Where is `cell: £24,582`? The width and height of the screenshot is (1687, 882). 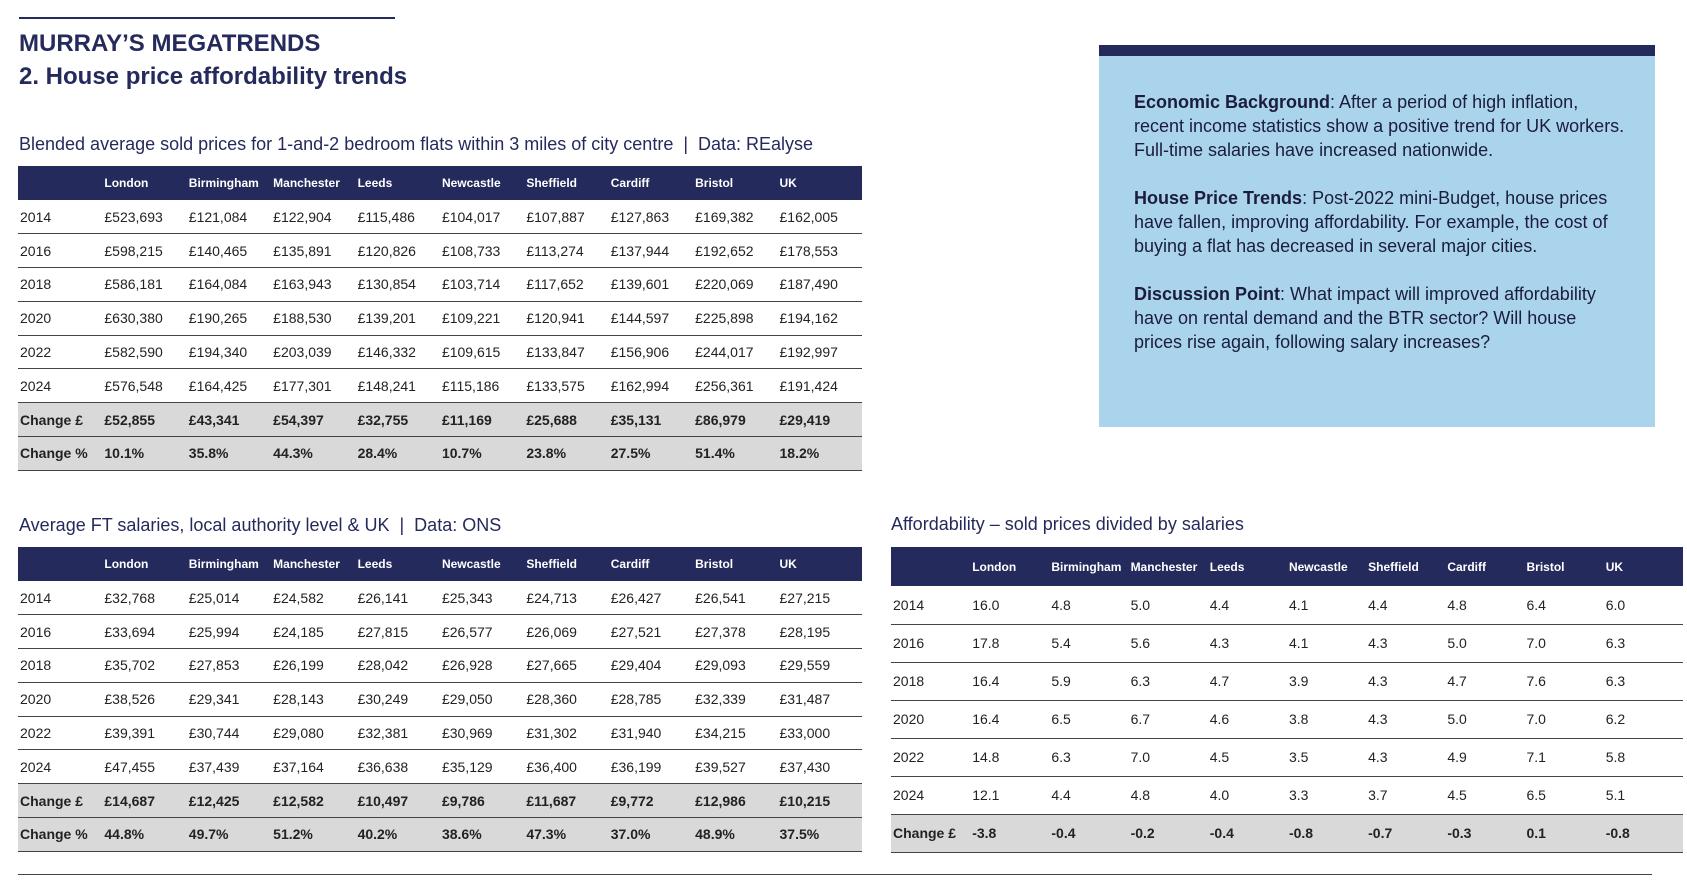 cell: £24,582 is located at coordinates (313, 598).